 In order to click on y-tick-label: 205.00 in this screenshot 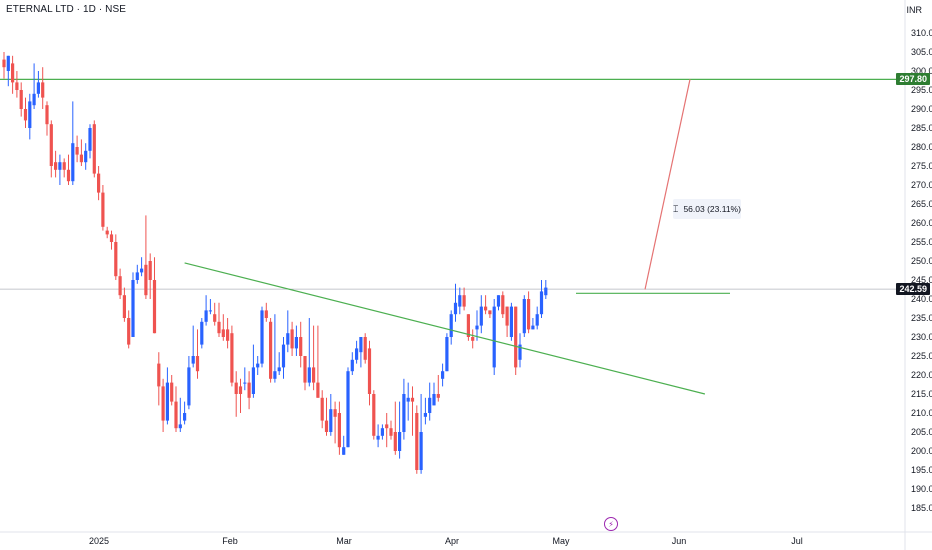, I will do `click(921, 432)`.